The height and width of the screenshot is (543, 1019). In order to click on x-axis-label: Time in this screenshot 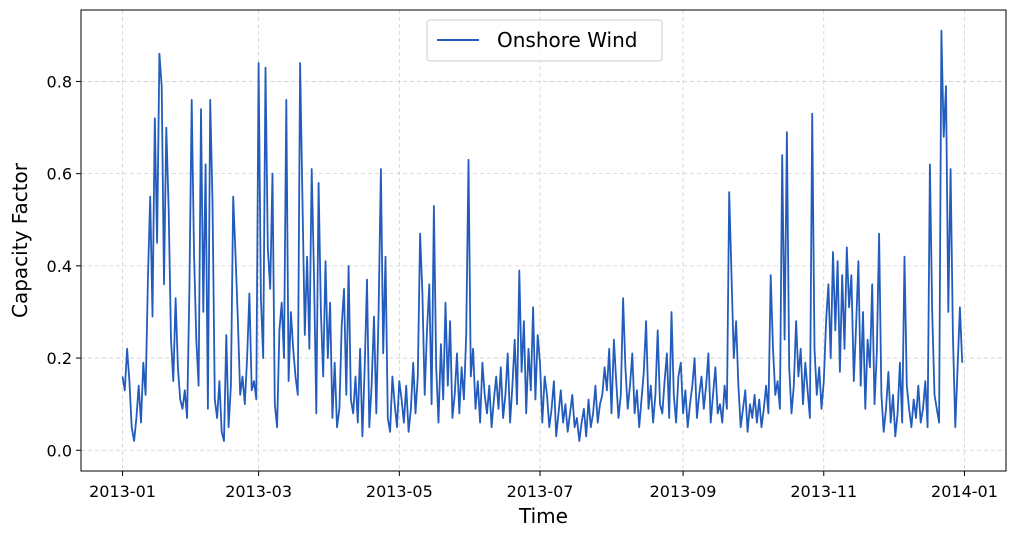, I will do `click(543, 516)`.